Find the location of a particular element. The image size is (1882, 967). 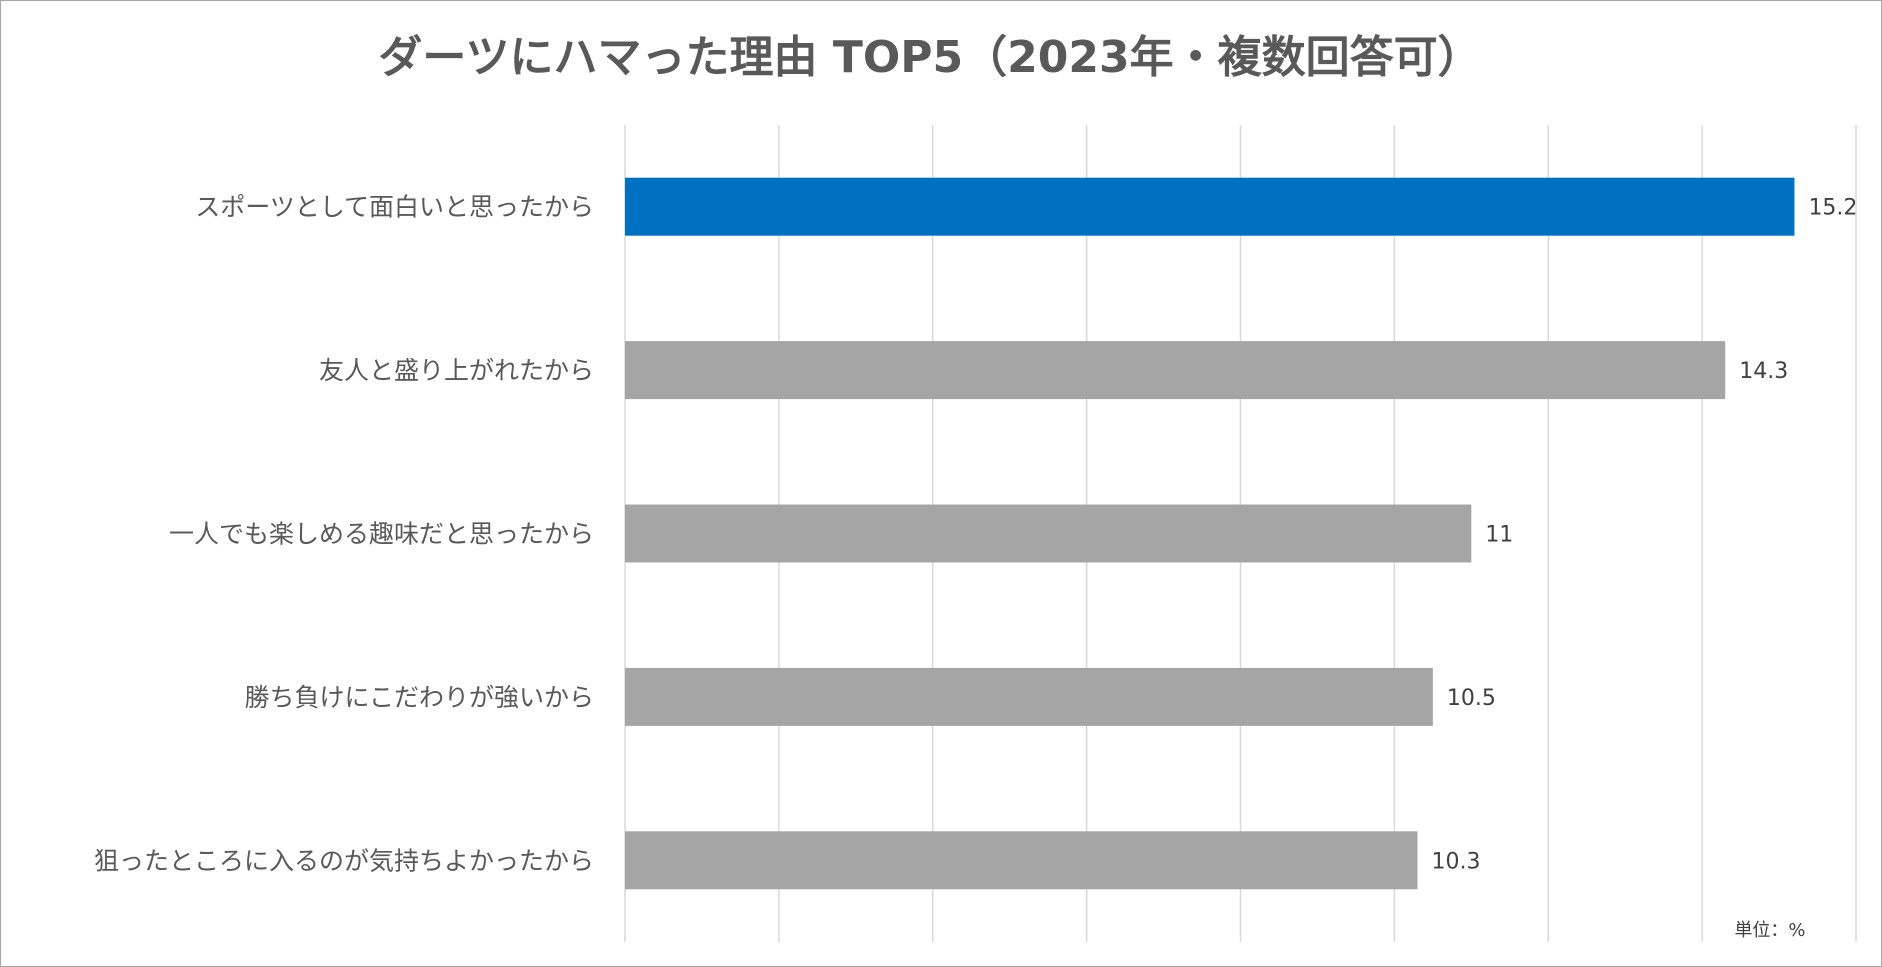

data-label: 15.2 is located at coordinates (1832, 208).